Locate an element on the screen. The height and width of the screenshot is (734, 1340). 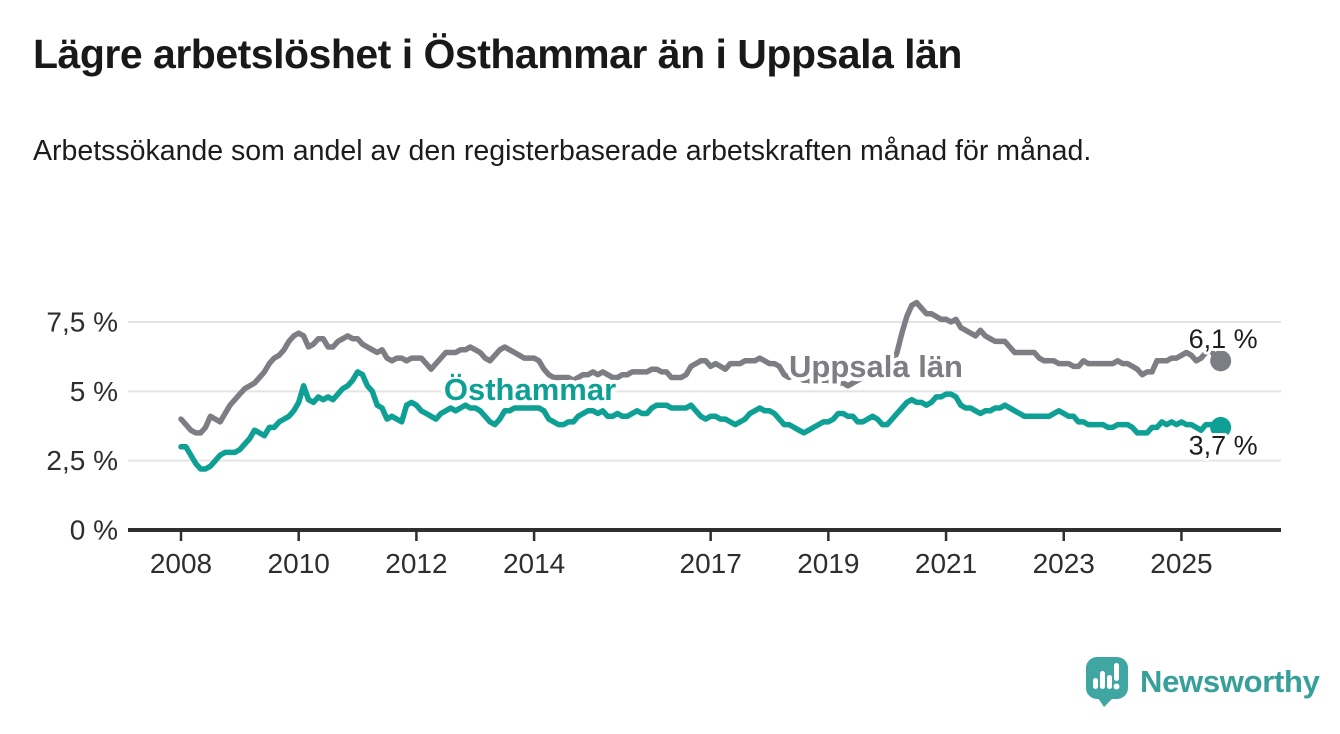
series-end-point-uppsala-lan is located at coordinates (1221, 361).